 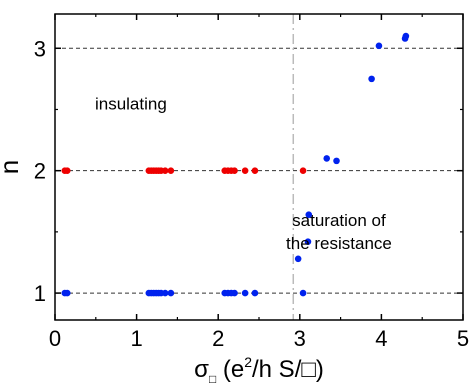 What do you see at coordinates (230, 369) in the screenshot?
I see `x-axis-label-open: (e` at bounding box center [230, 369].